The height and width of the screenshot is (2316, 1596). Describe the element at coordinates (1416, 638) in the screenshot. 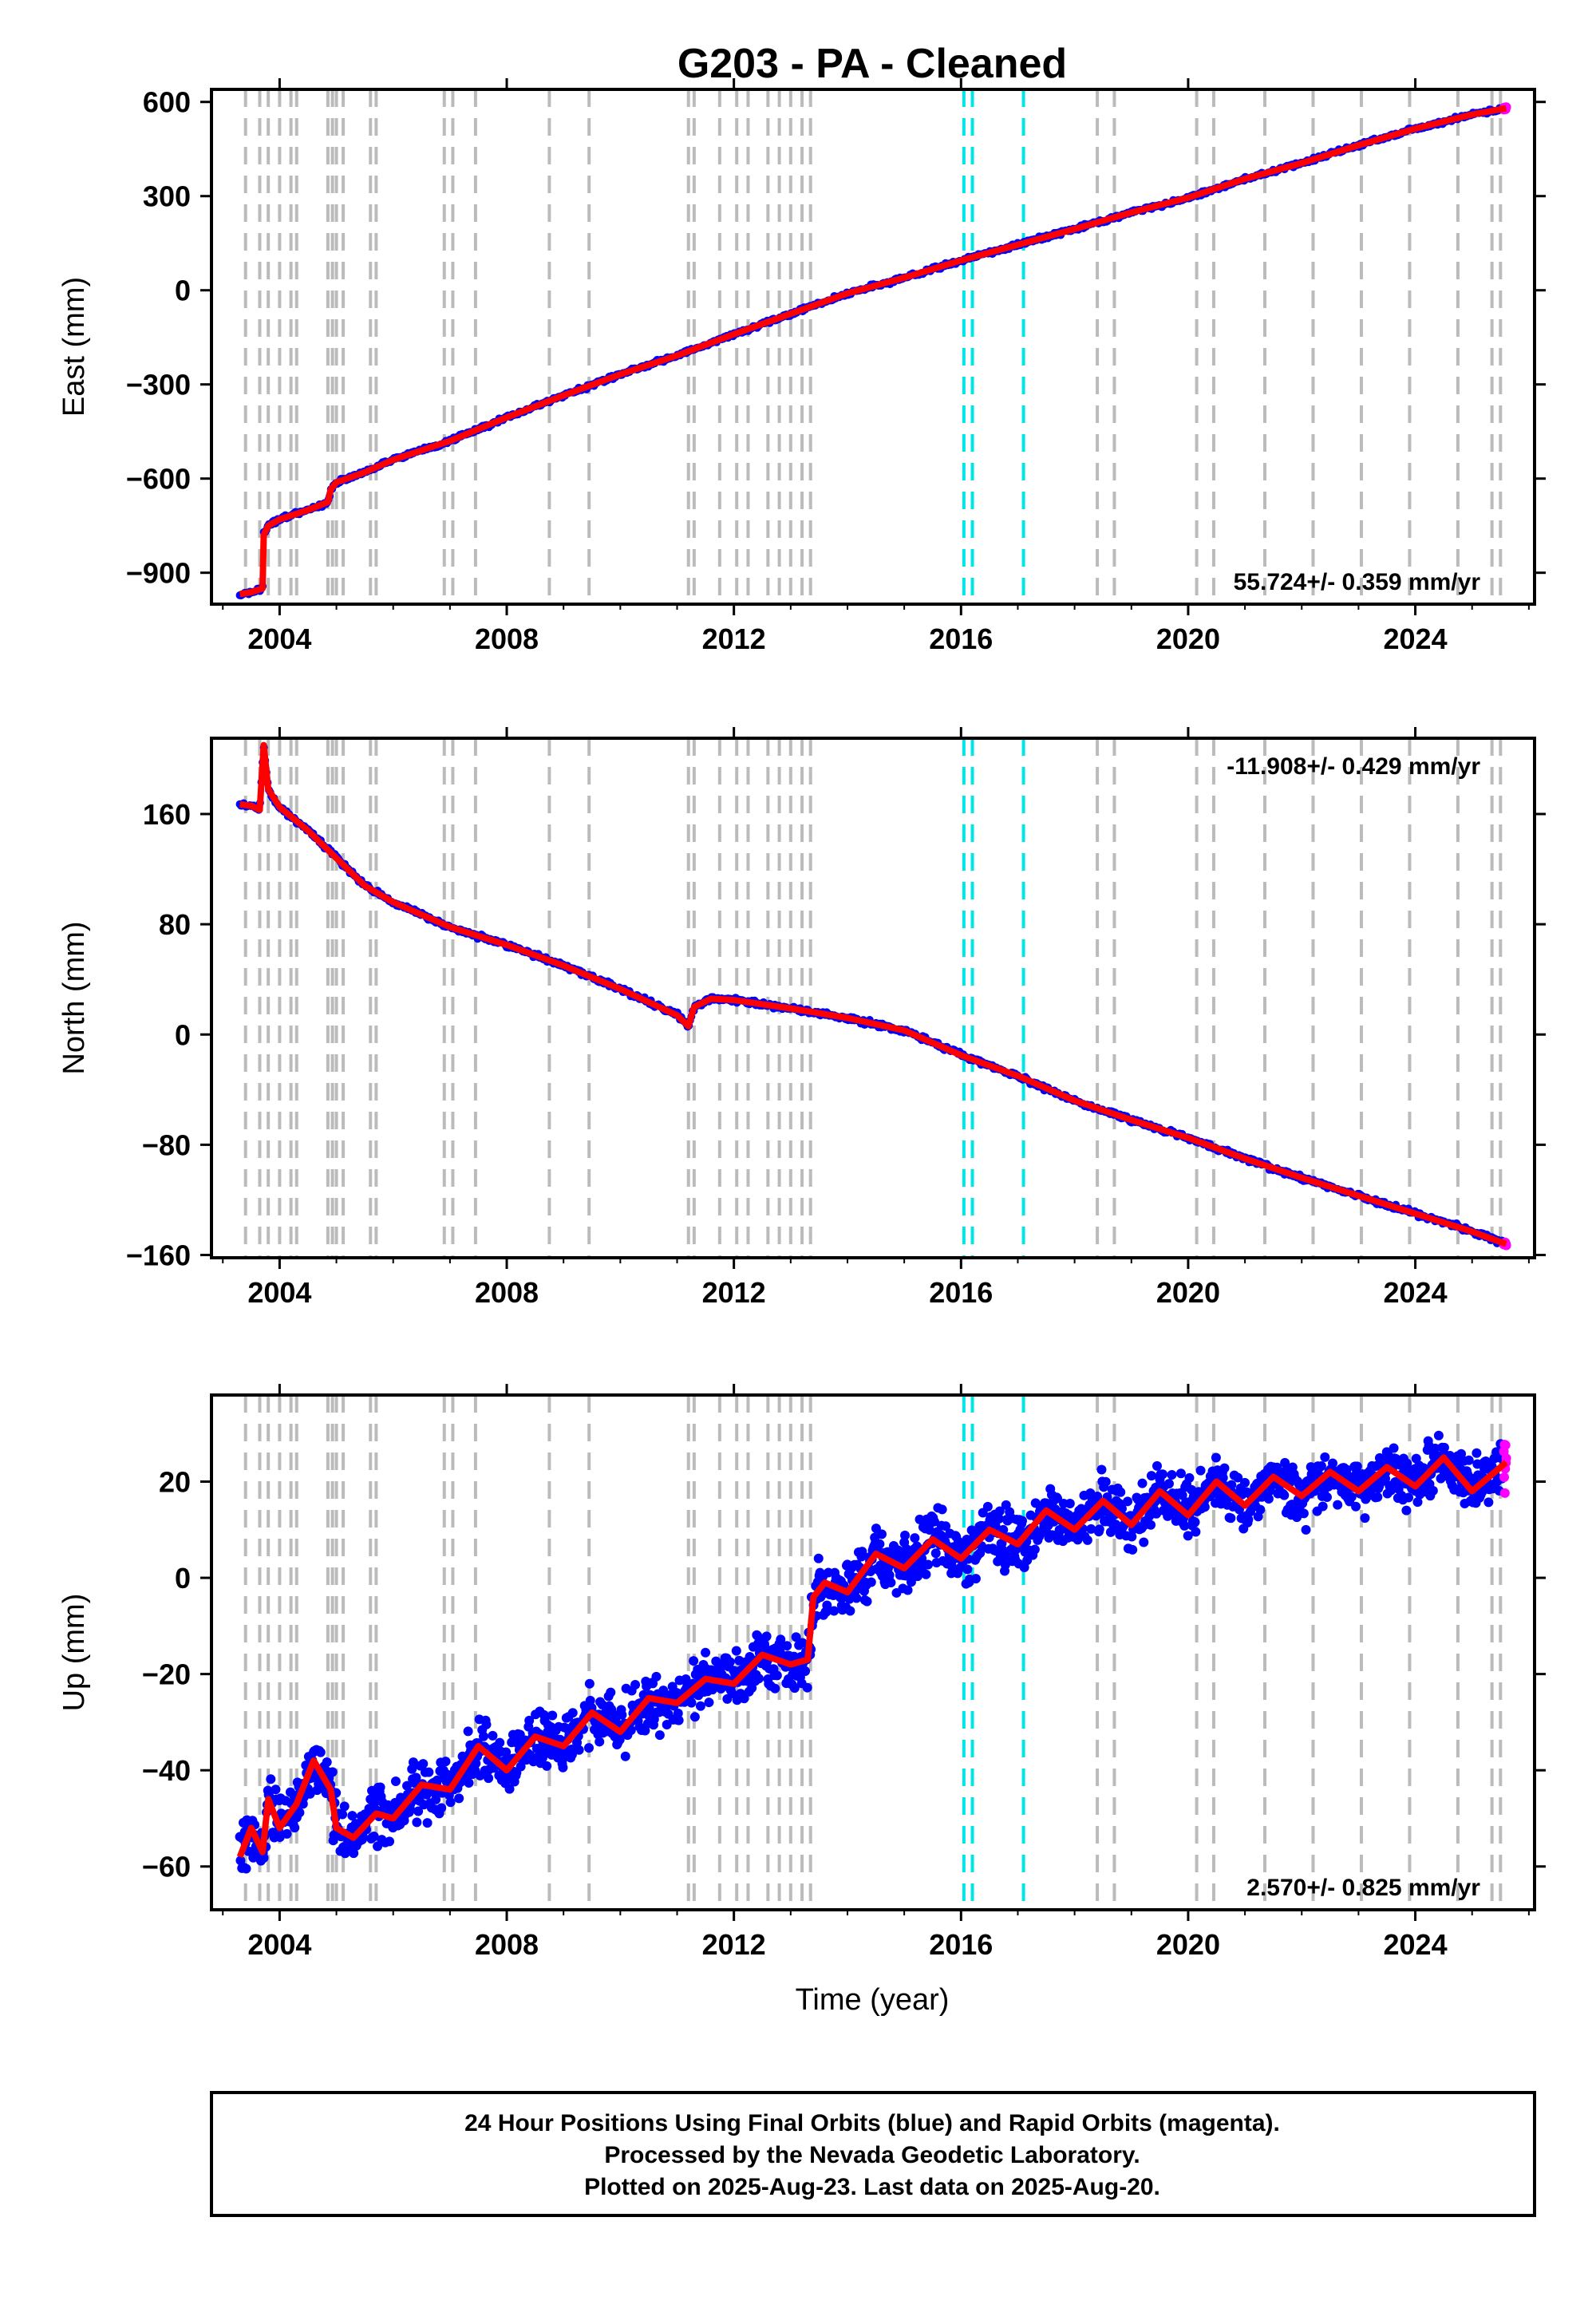

I see `x-tick-label: 2024` at that location.